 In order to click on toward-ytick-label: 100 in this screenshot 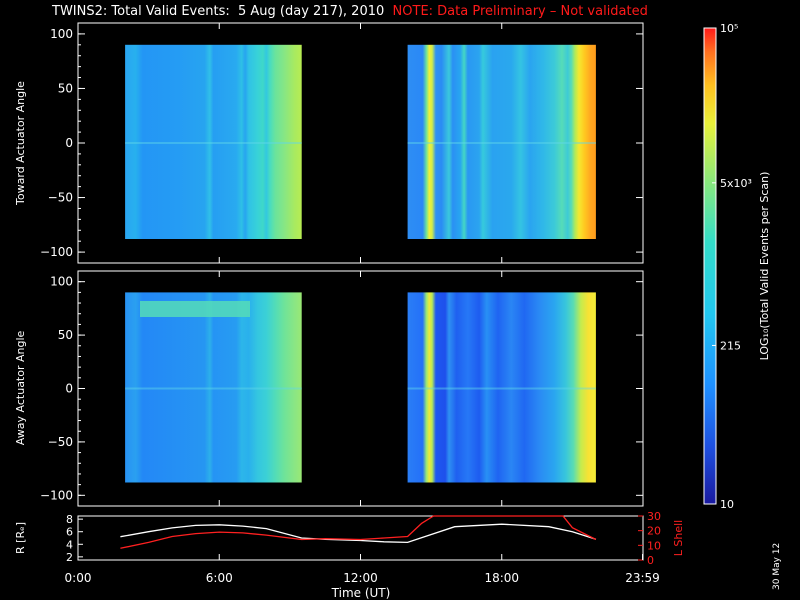, I will do `click(61, 34)`.